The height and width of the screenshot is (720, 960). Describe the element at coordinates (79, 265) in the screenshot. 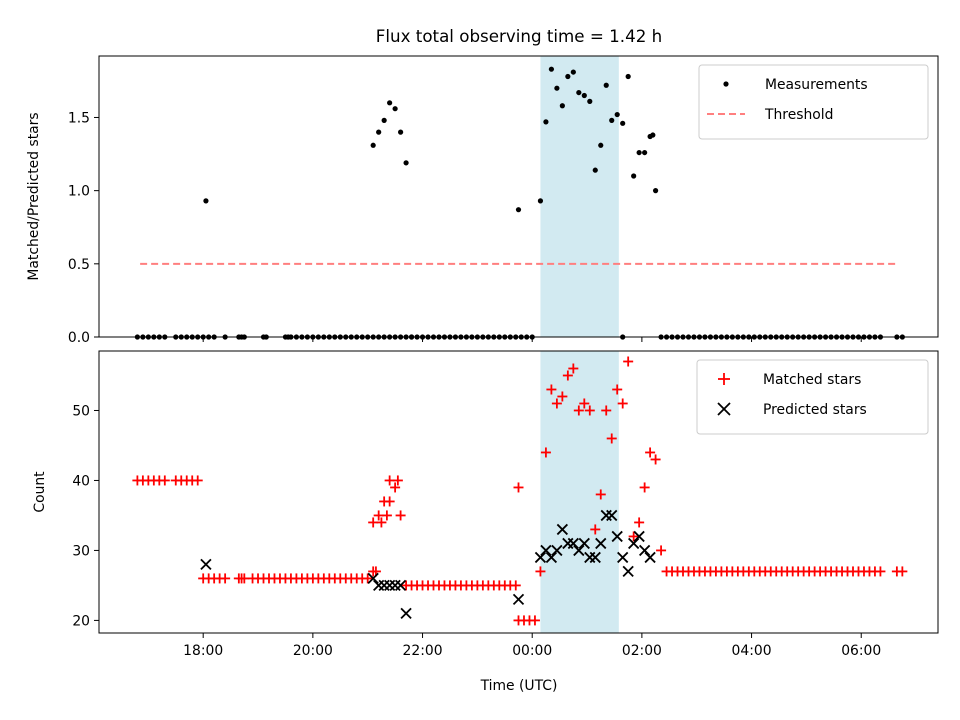

I see `y-tick-label: 0.5` at that location.